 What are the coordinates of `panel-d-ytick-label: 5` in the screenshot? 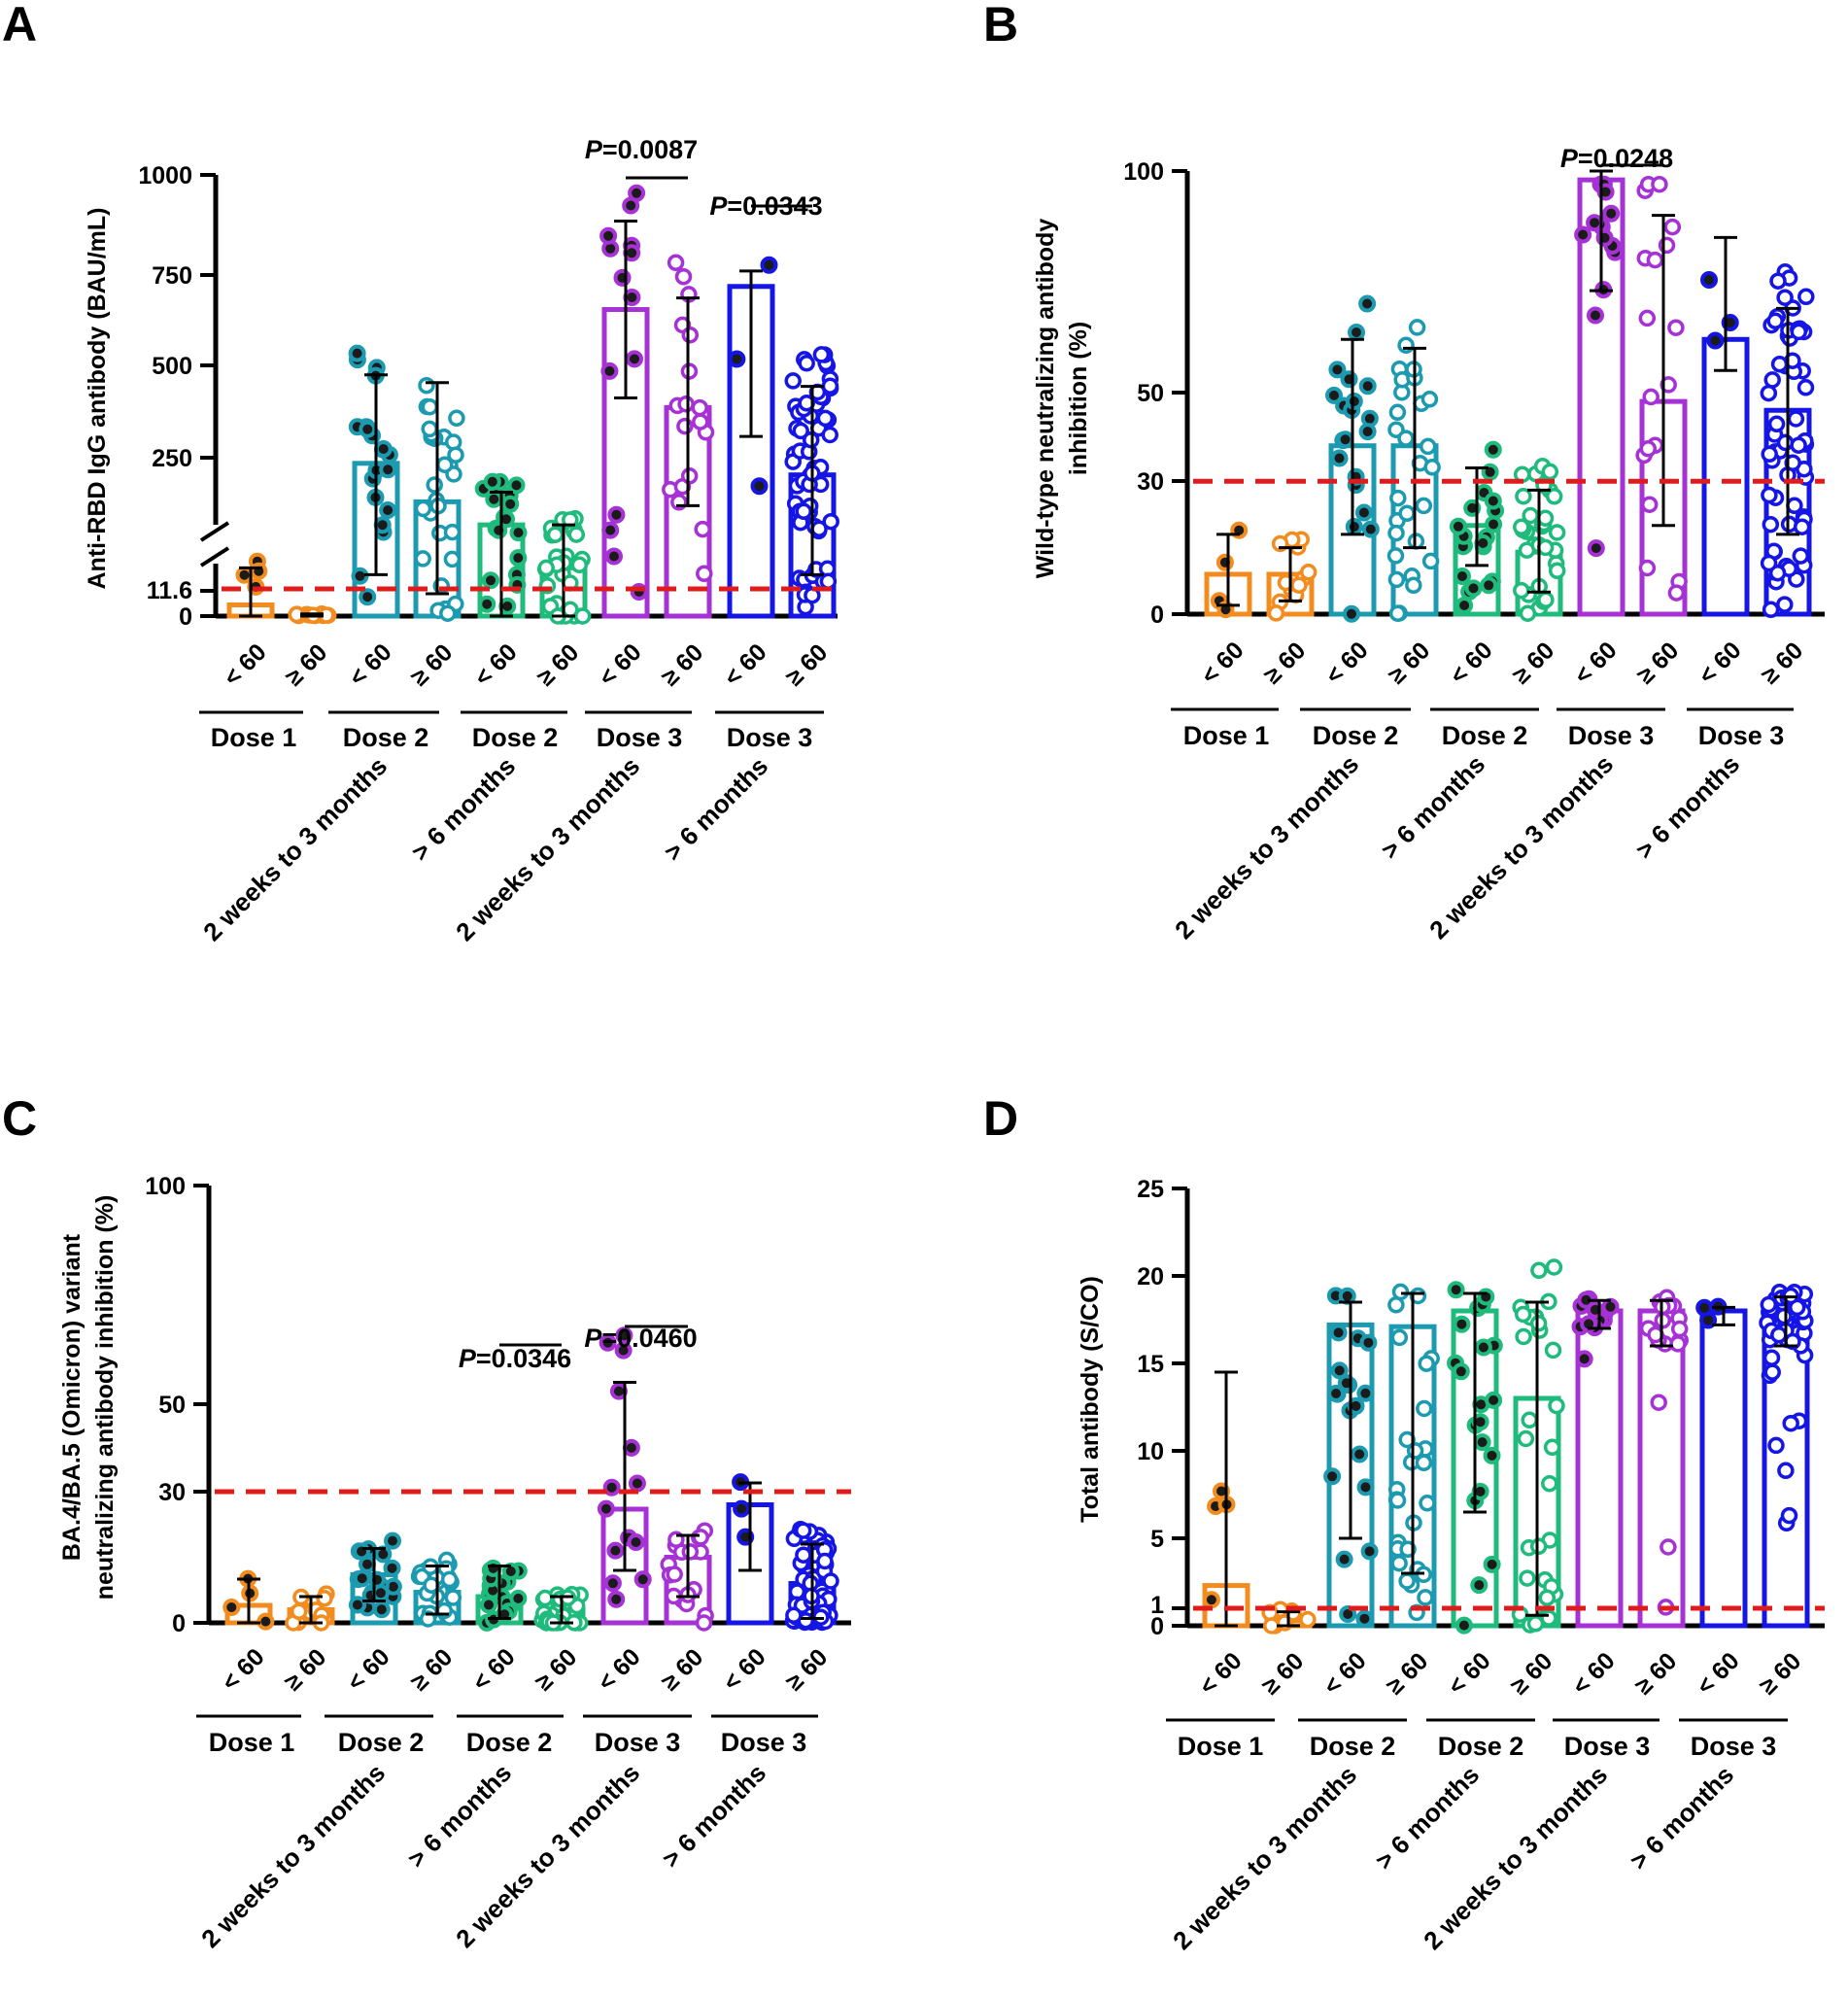 It's located at (1157, 1540).